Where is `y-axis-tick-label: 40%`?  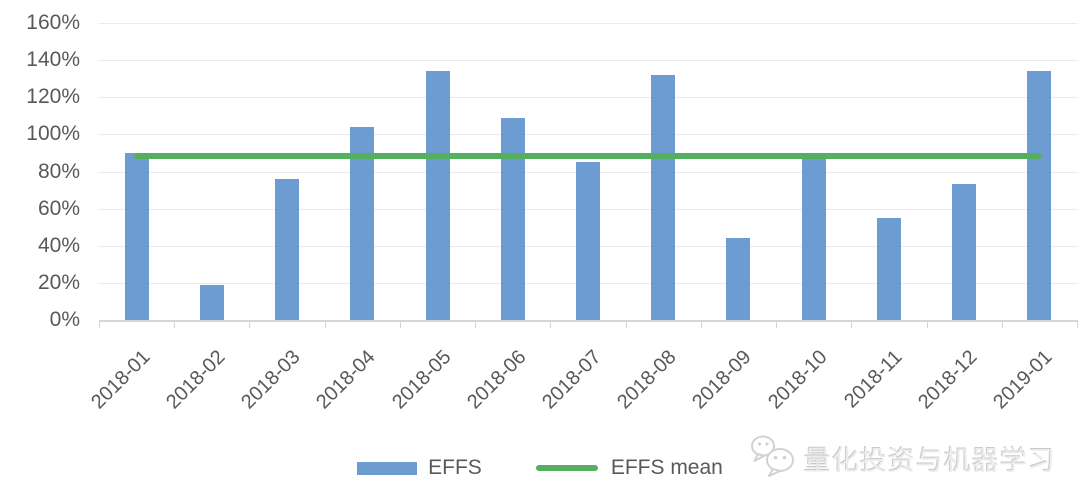 y-axis-tick-label: 40% is located at coordinates (58, 245).